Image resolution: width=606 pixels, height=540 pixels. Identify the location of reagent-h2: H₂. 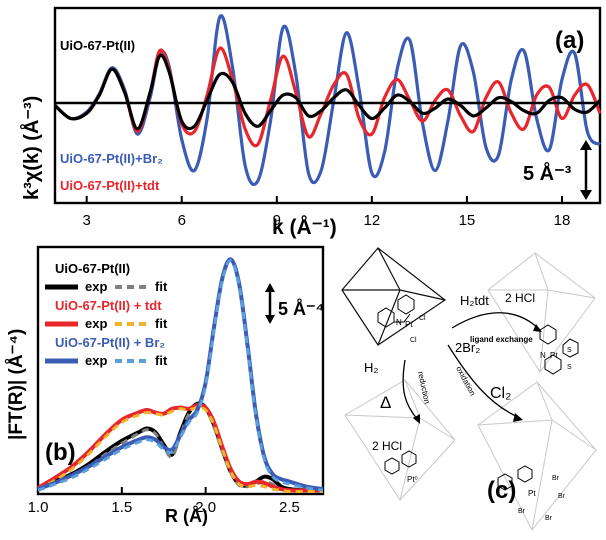
(371, 367).